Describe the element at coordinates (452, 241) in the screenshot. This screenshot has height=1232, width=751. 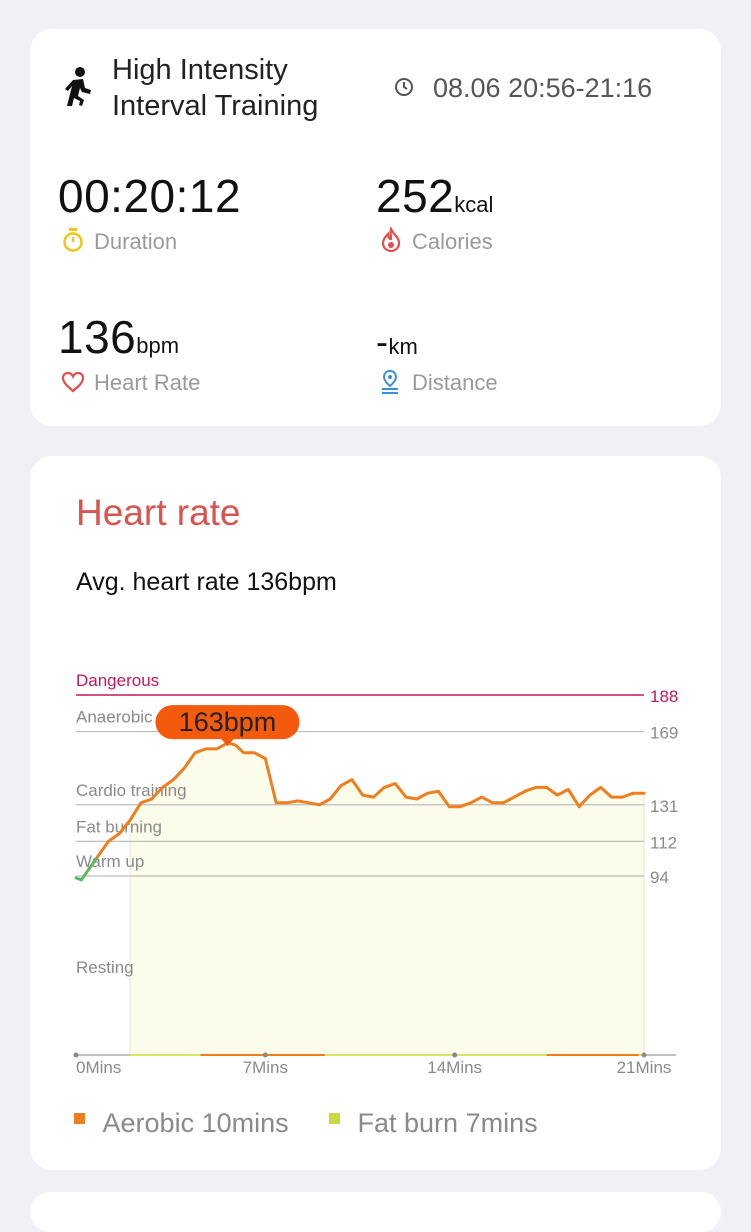
I see `calories-label: Calories` at that location.